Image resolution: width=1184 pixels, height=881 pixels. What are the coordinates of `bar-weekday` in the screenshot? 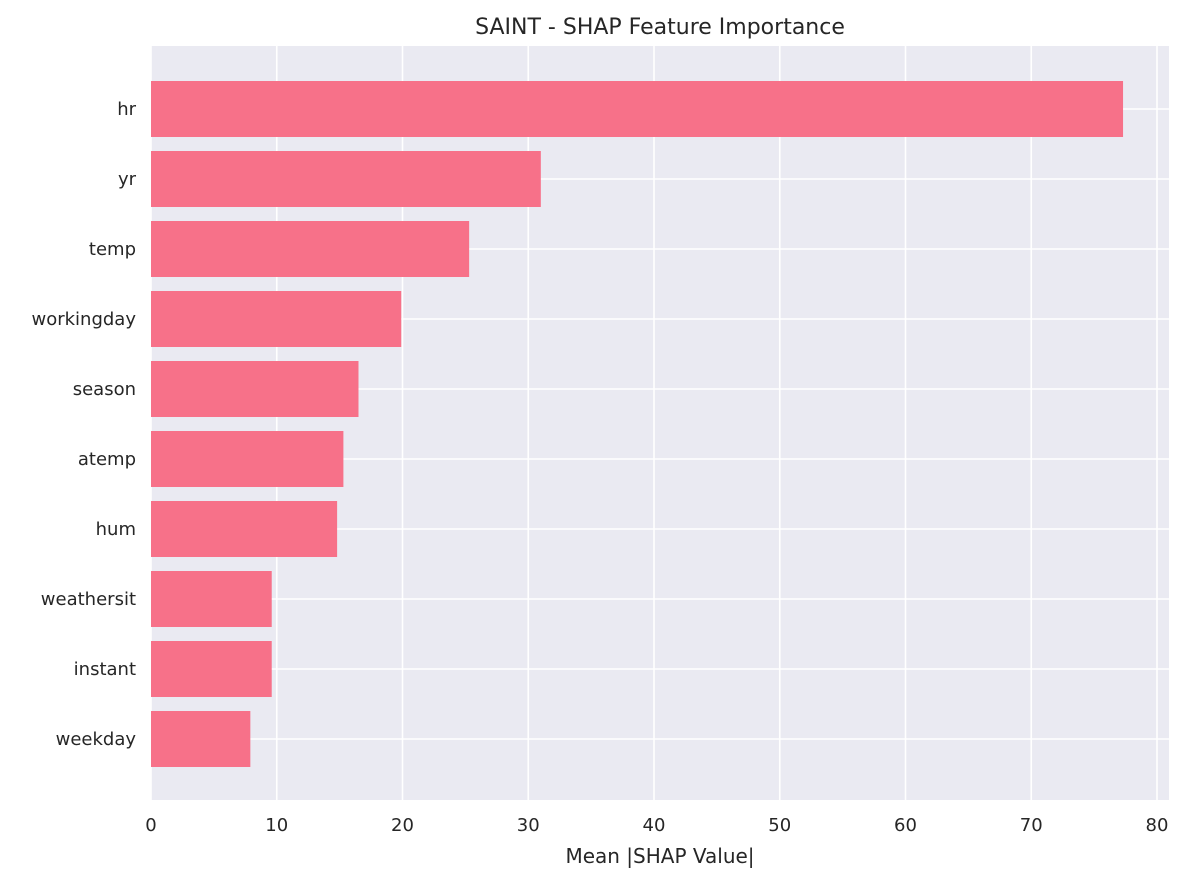 It's located at (201, 739).